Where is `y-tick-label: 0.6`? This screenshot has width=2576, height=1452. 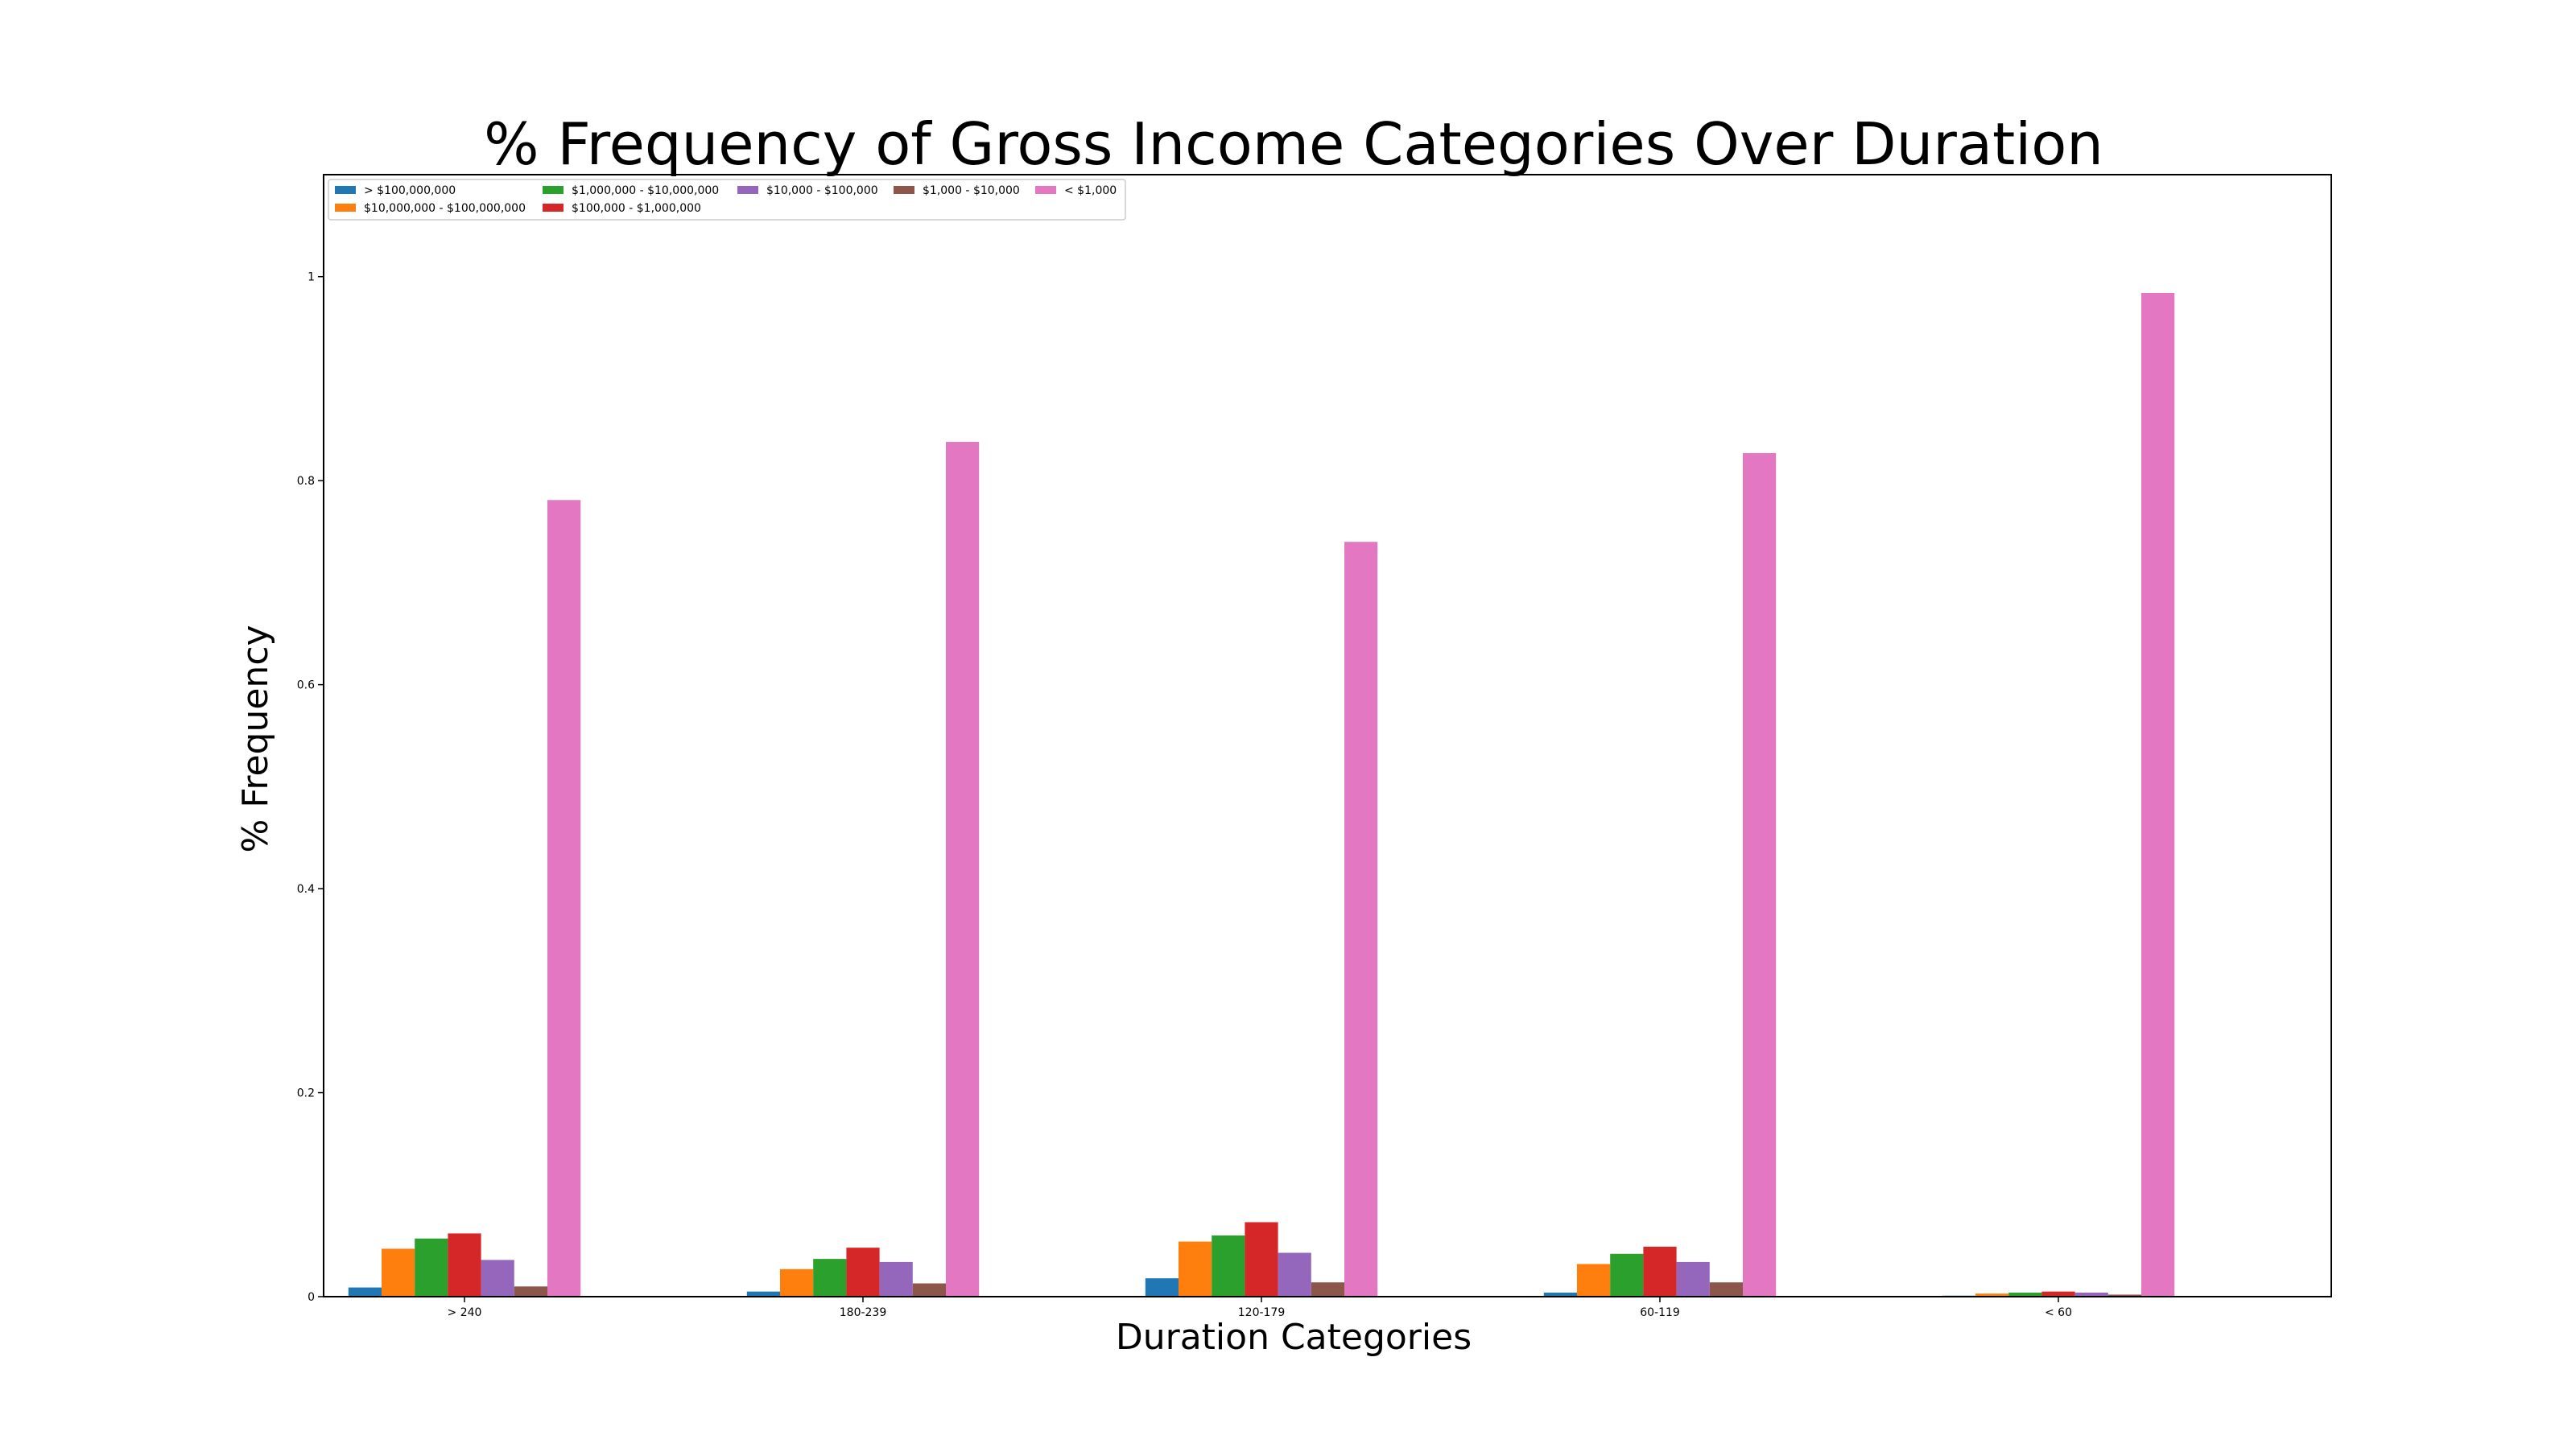 y-tick-label: 0.6 is located at coordinates (306, 685).